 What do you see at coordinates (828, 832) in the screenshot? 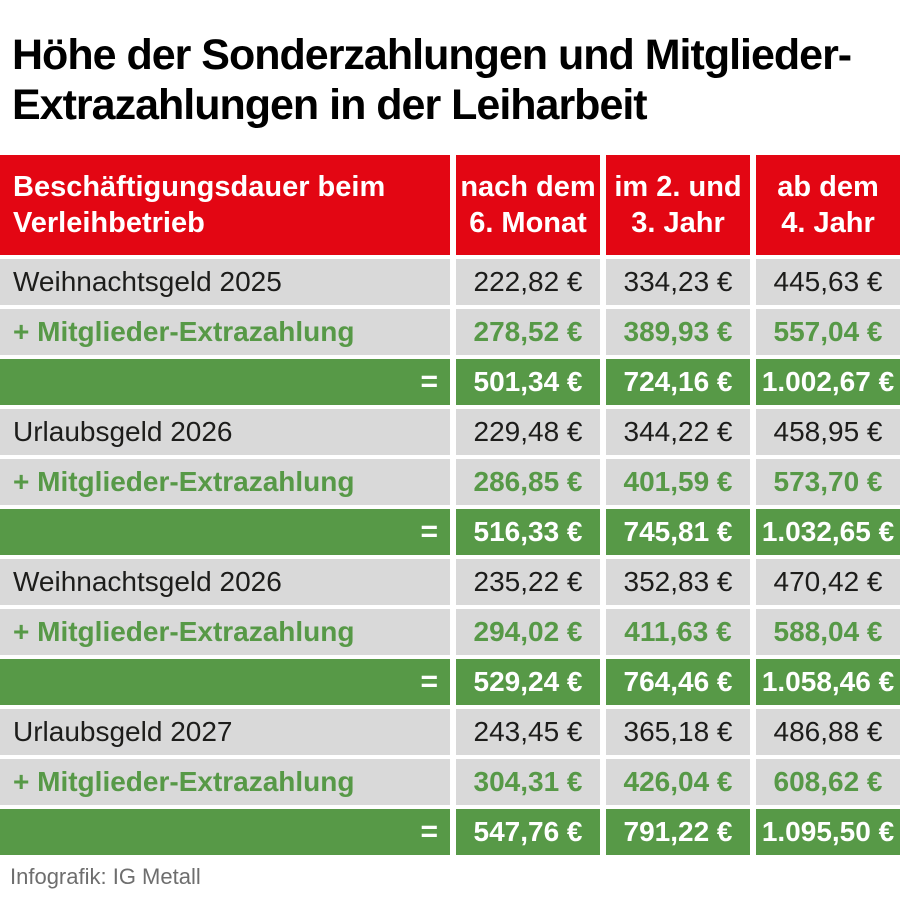
I see `total-value-cell: 1.095,50 €` at bounding box center [828, 832].